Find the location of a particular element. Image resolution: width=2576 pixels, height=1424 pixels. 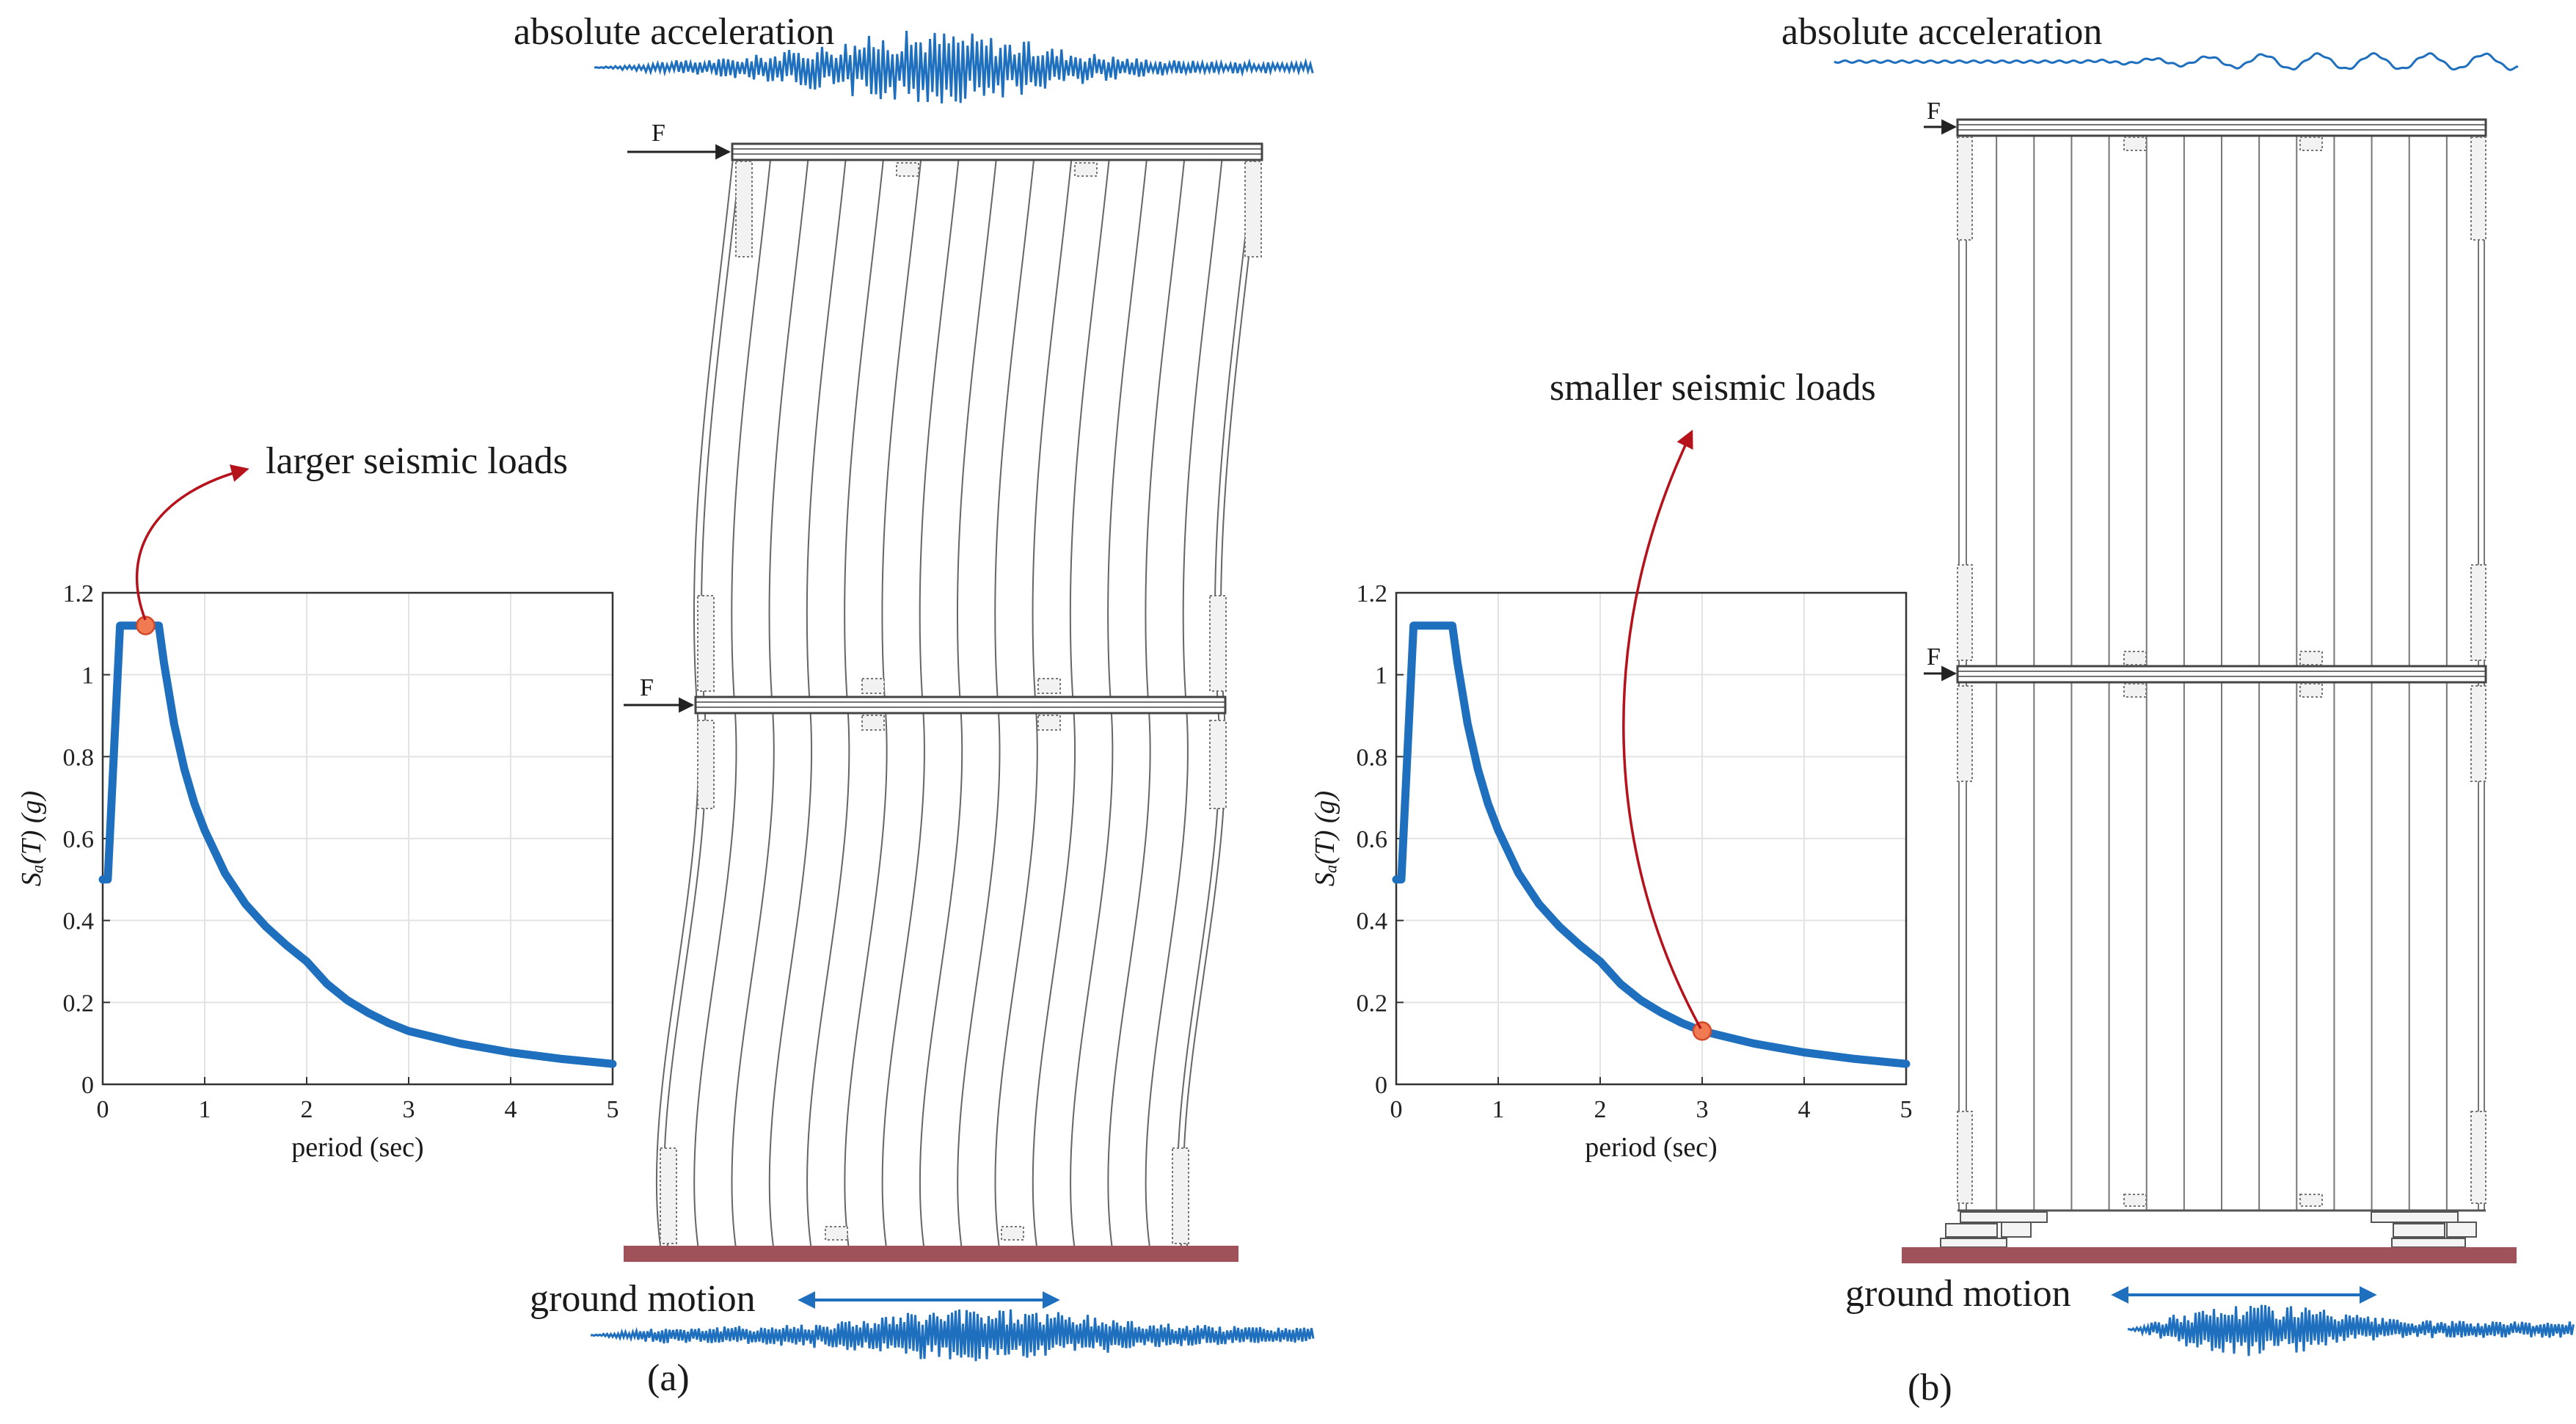

panel-a-ground-signal is located at coordinates (953, 1335).